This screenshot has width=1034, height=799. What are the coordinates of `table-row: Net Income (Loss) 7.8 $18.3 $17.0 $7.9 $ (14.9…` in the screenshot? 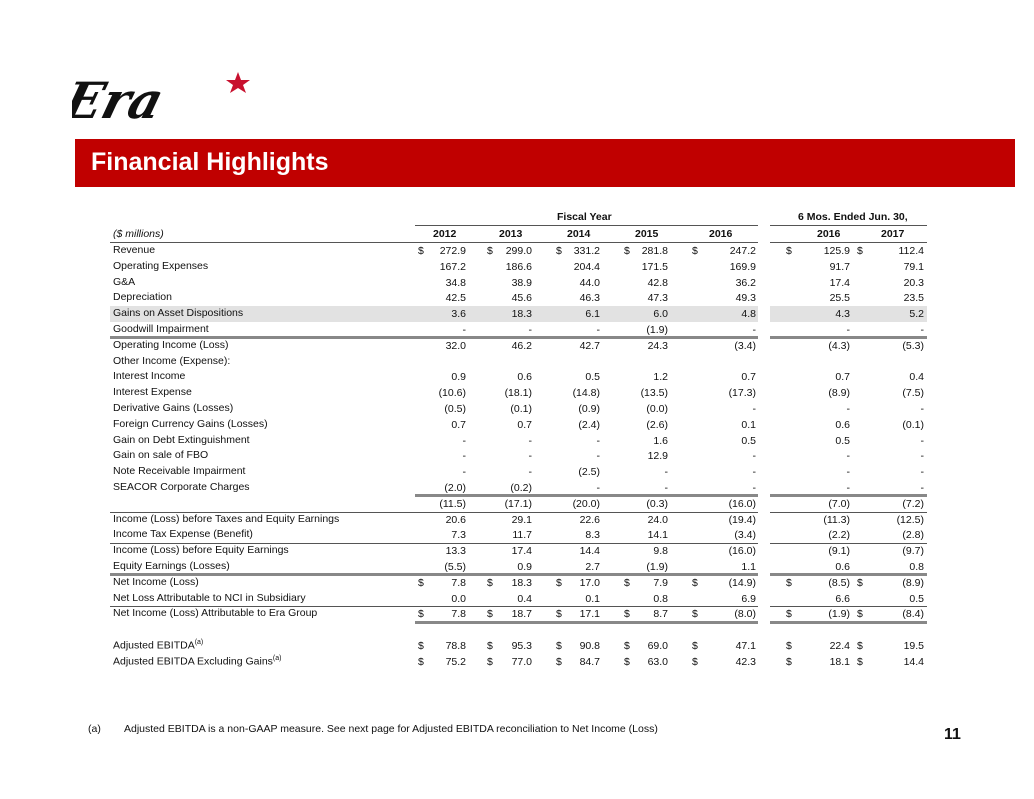 It's located at (519, 583).